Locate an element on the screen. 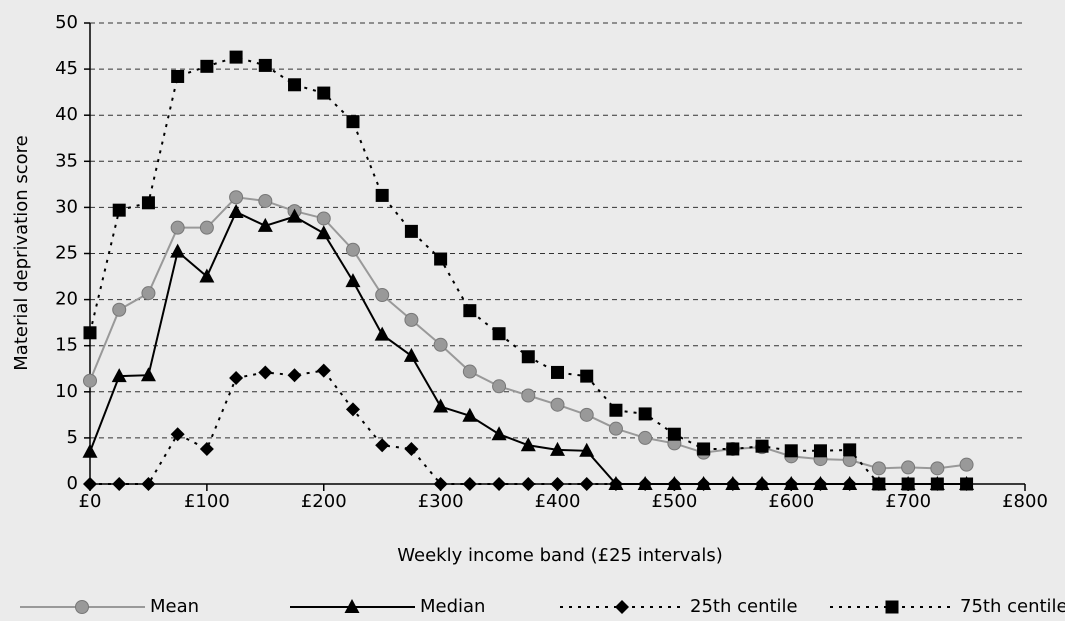 This screenshot has height=621, width=1065. x-tick-label: £700 is located at coordinates (908, 501).